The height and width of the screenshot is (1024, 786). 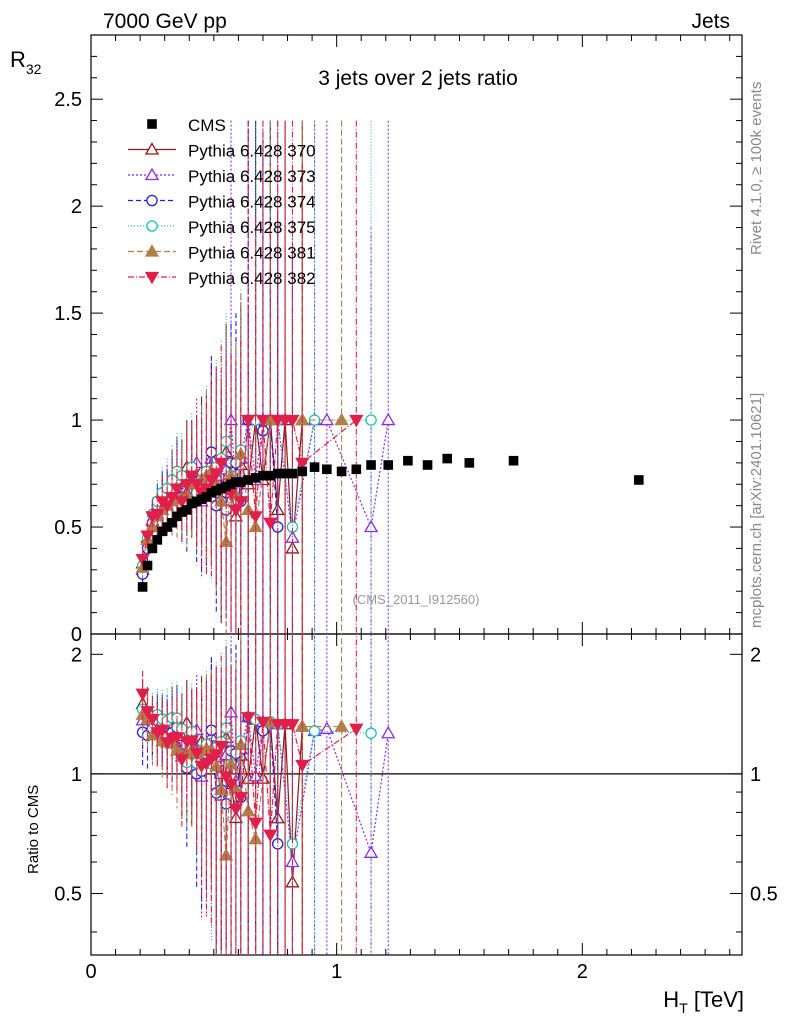 What do you see at coordinates (76, 655) in the screenshot?
I see `ratio-y-tick-label-left: 2` at bounding box center [76, 655].